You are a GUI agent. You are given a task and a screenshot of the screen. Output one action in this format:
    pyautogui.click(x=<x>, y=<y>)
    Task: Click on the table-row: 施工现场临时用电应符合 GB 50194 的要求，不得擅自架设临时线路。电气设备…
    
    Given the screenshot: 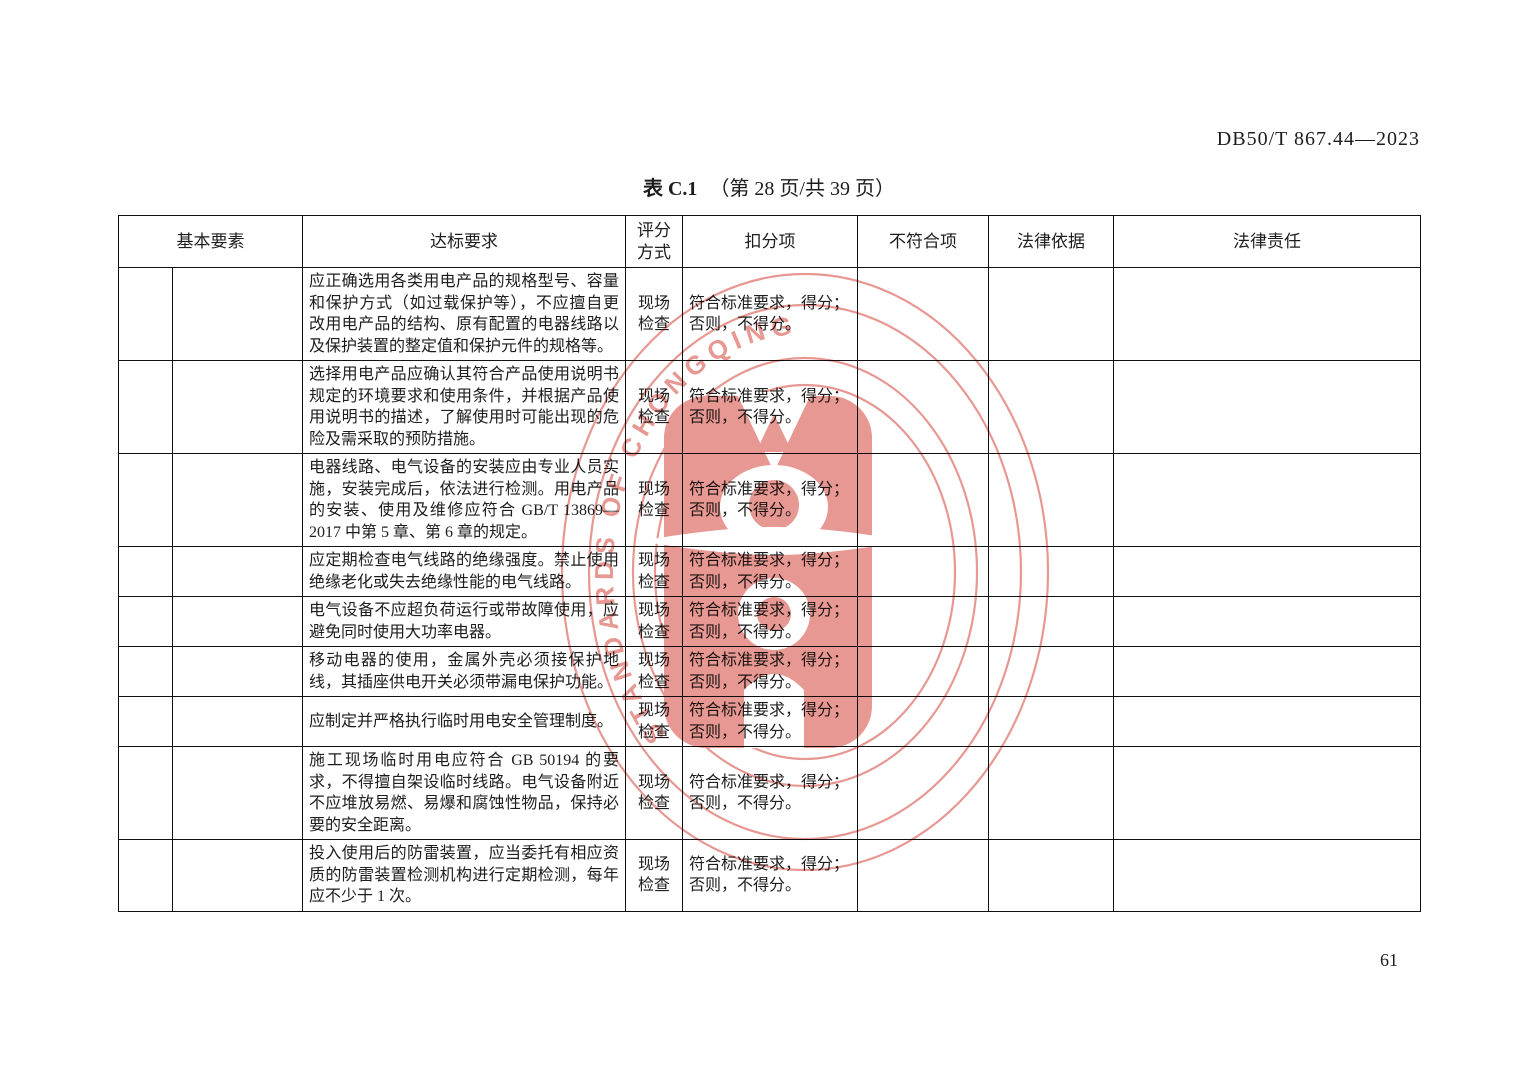 What is the action you would take?
    pyautogui.click(x=769, y=793)
    